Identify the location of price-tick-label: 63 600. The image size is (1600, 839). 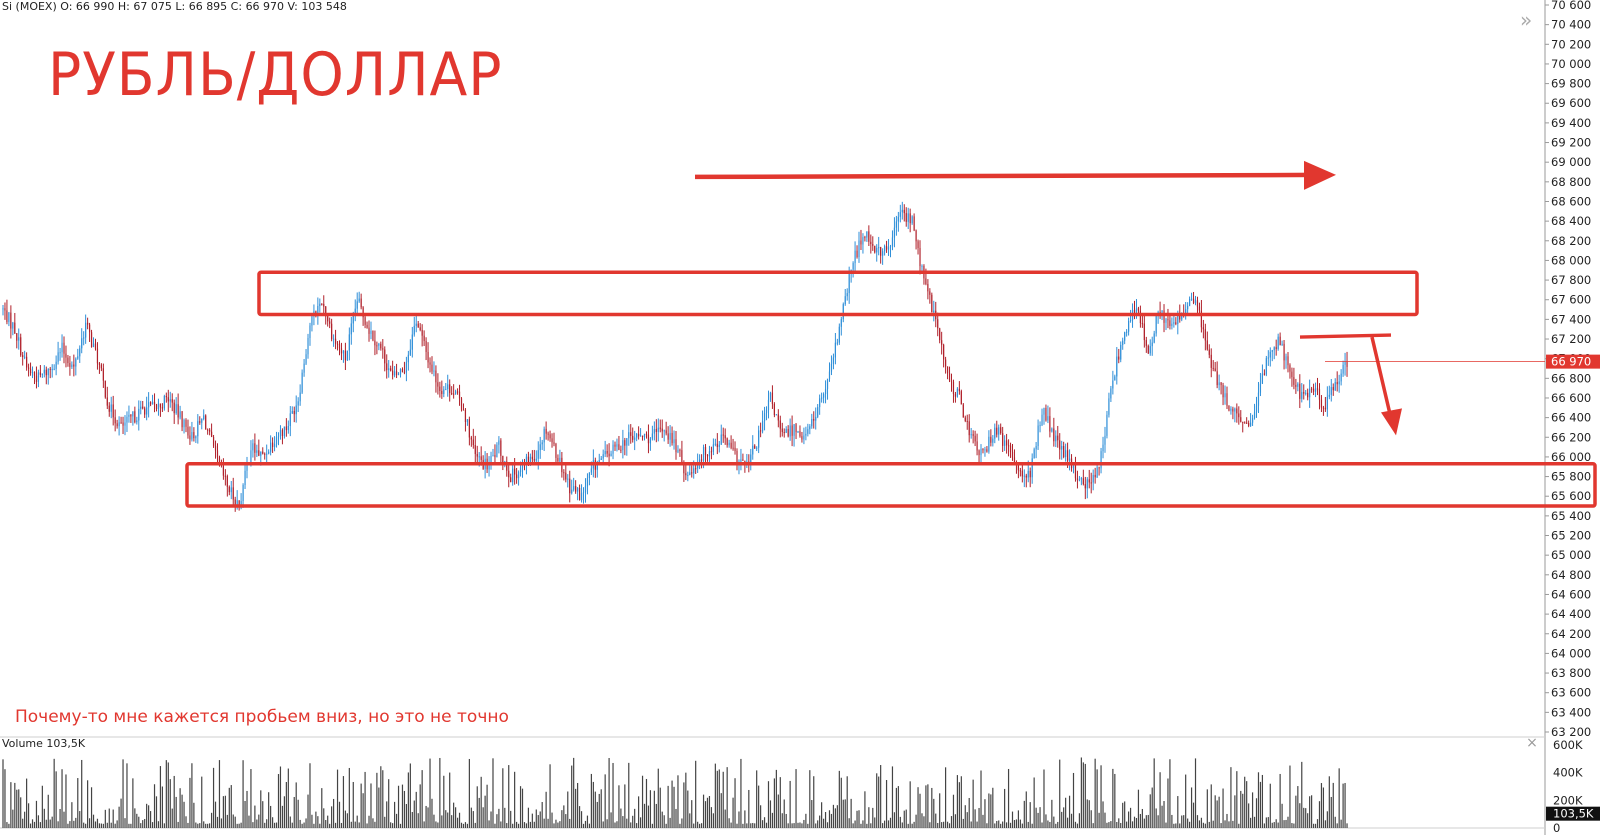
(1571, 693).